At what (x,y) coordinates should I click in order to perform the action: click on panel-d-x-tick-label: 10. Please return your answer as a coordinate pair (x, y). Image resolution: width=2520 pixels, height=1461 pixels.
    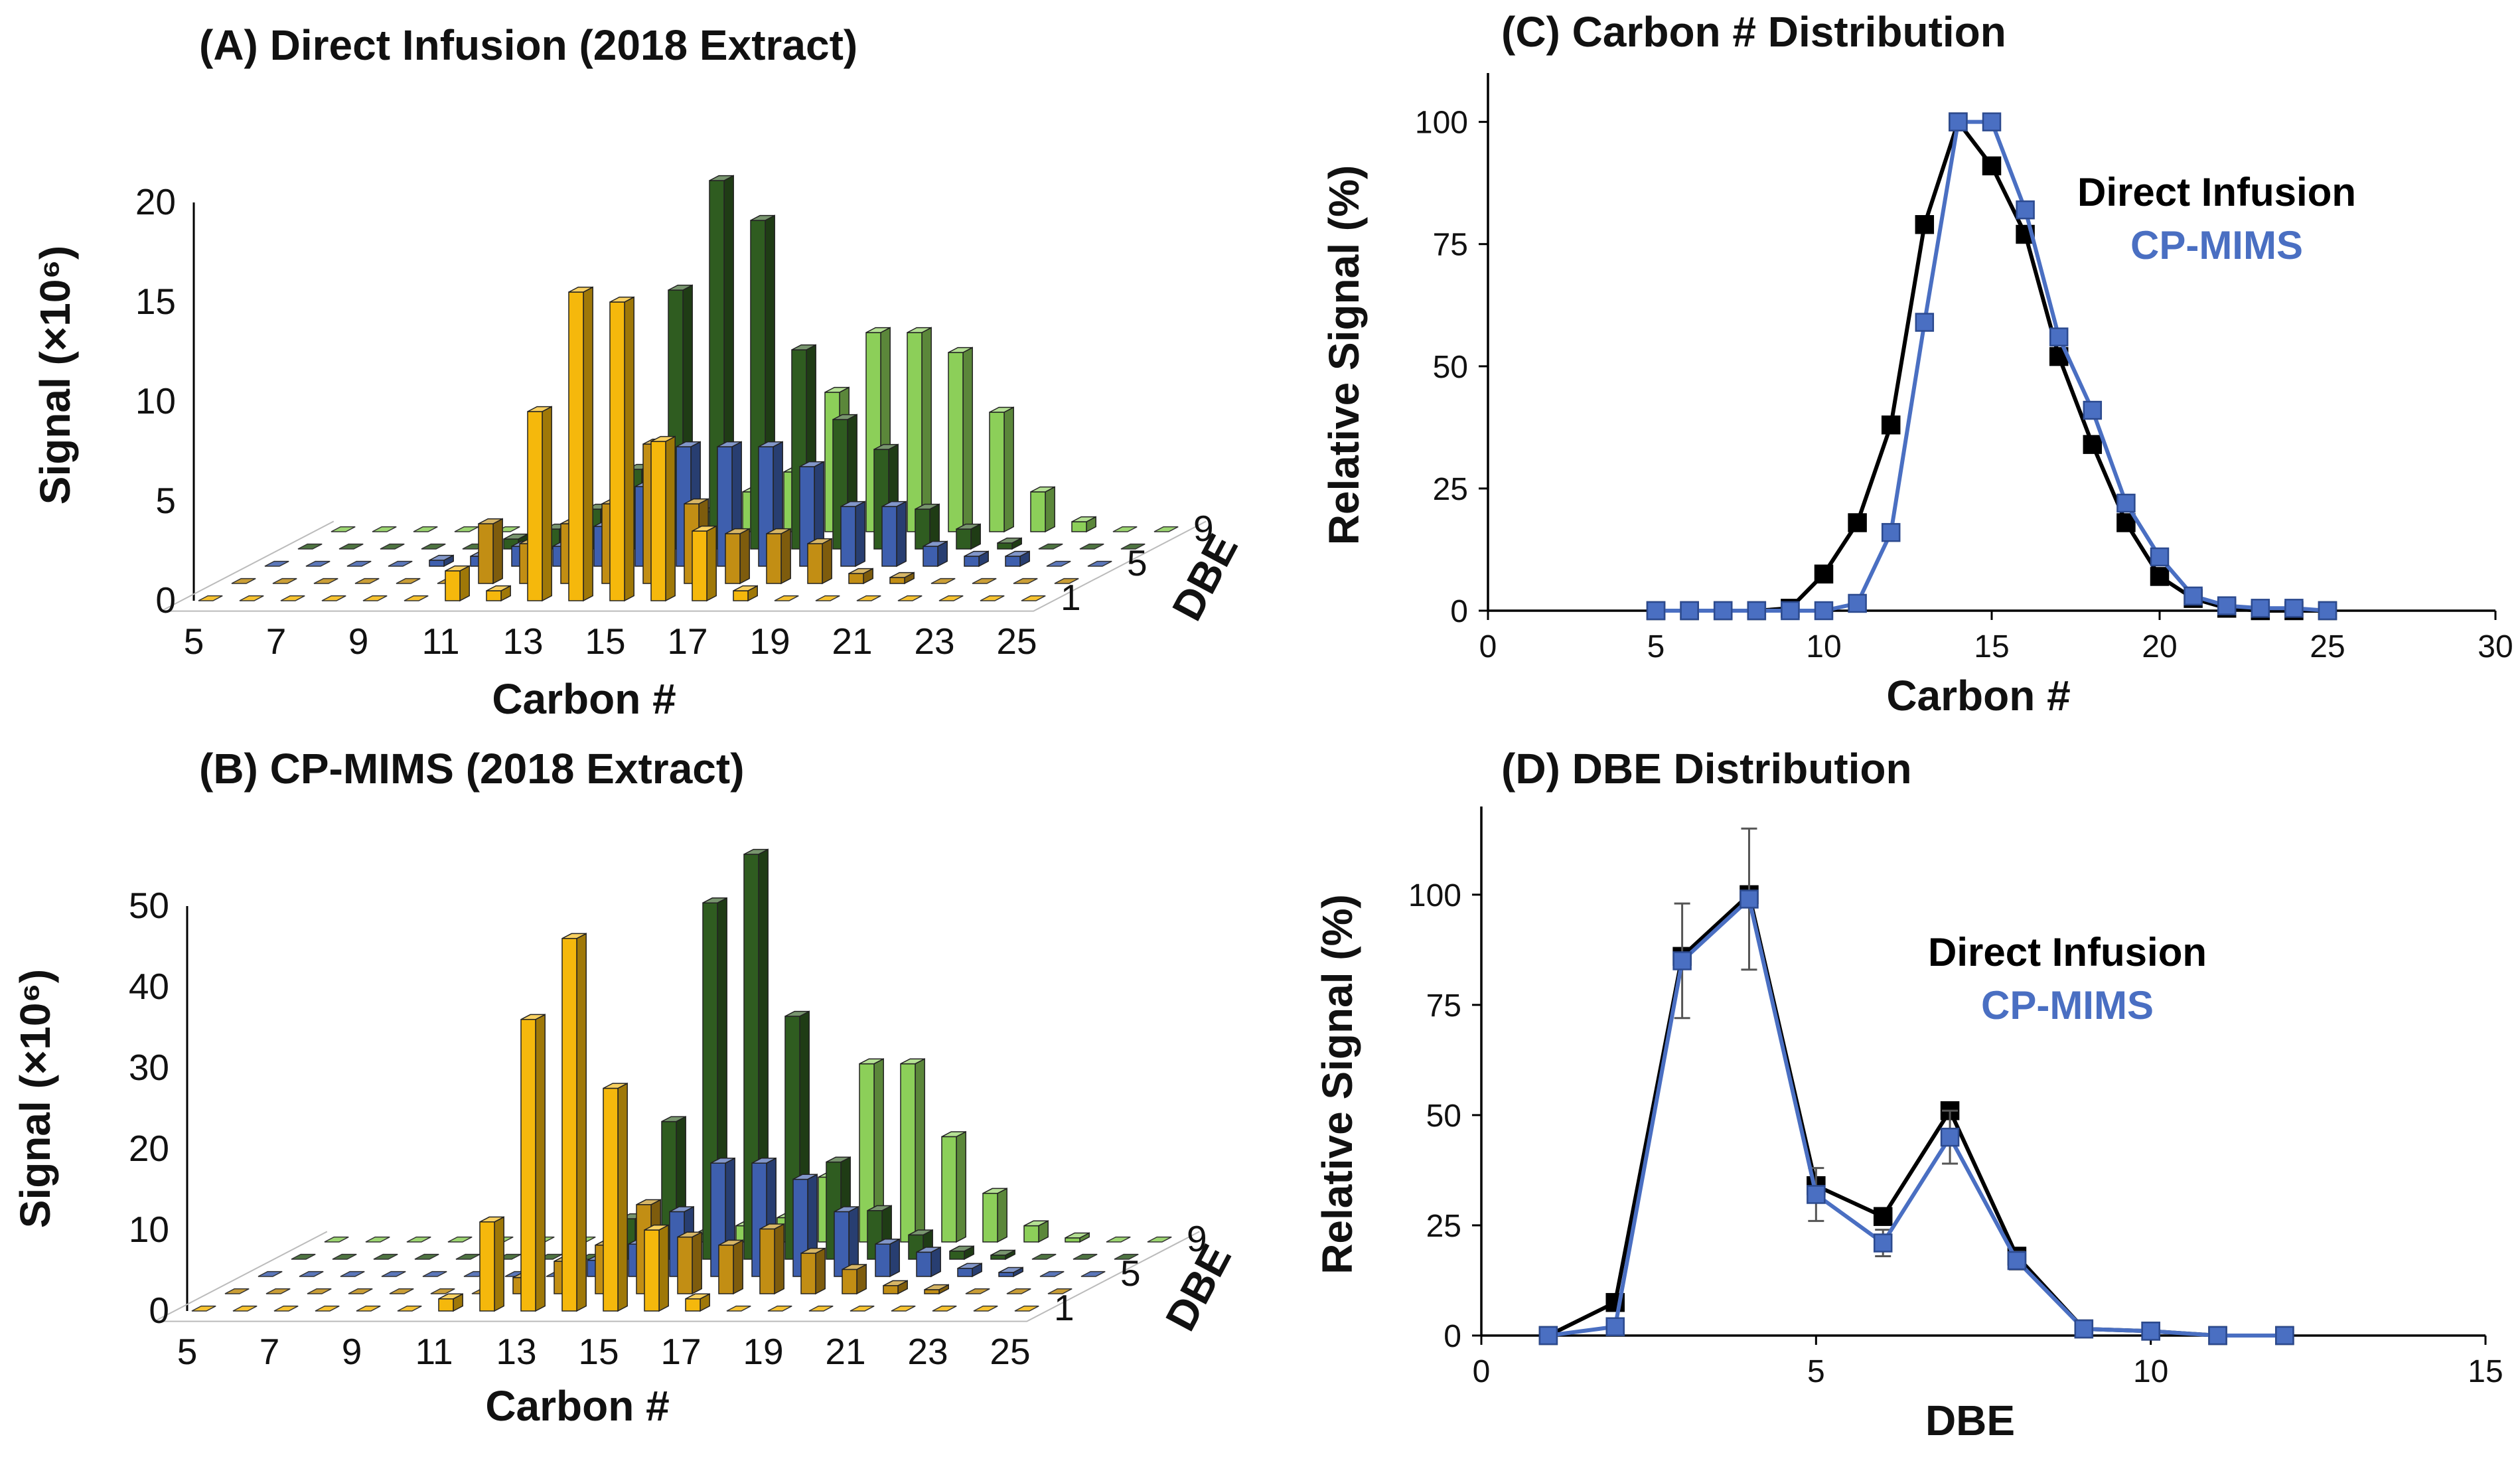
    Looking at the image, I should click on (2150, 1371).